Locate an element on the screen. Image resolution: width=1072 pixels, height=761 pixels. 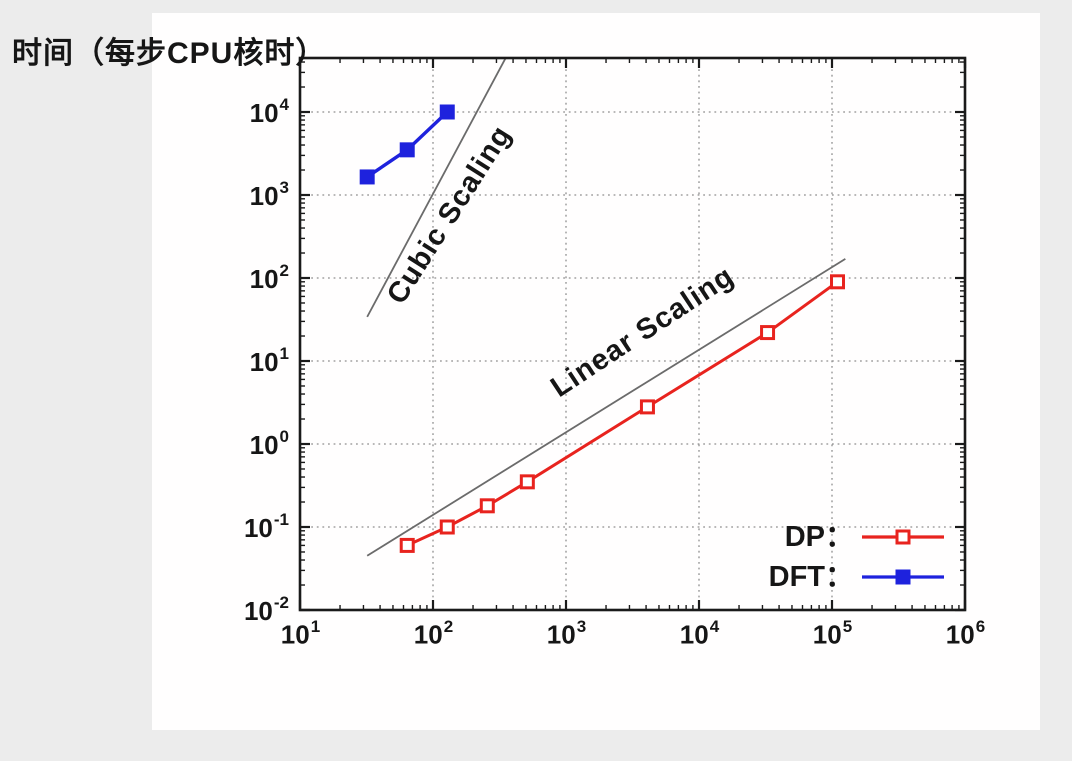
legend-label-dft: DFT： is located at coordinates (811, 576).